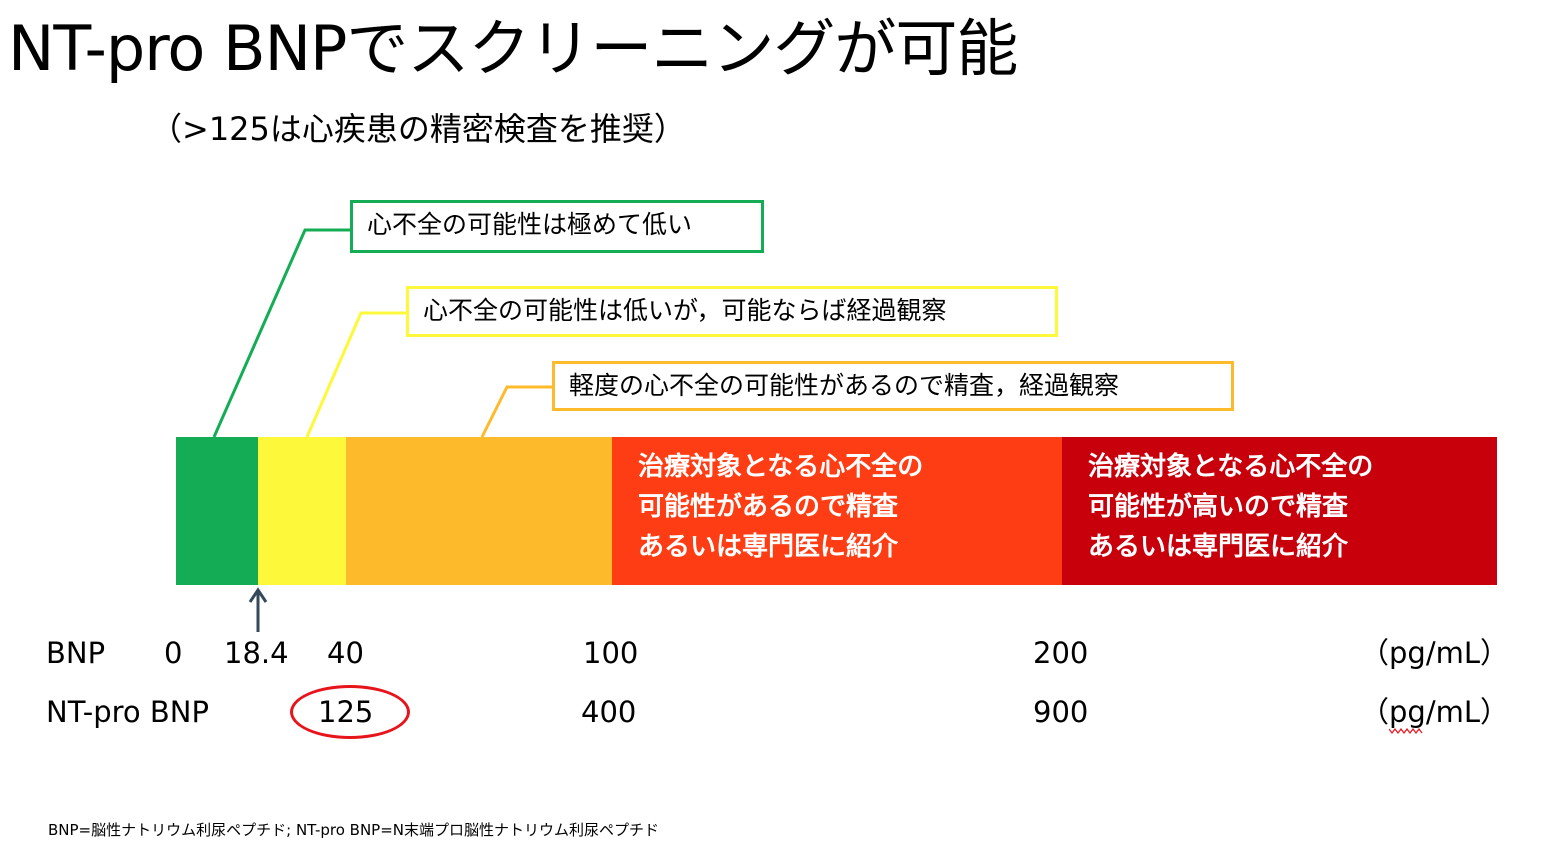 The height and width of the screenshot is (868, 1544). I want to click on page-subtitle: （>125は心疾患の精密検査を推奨）, so click(418, 129).